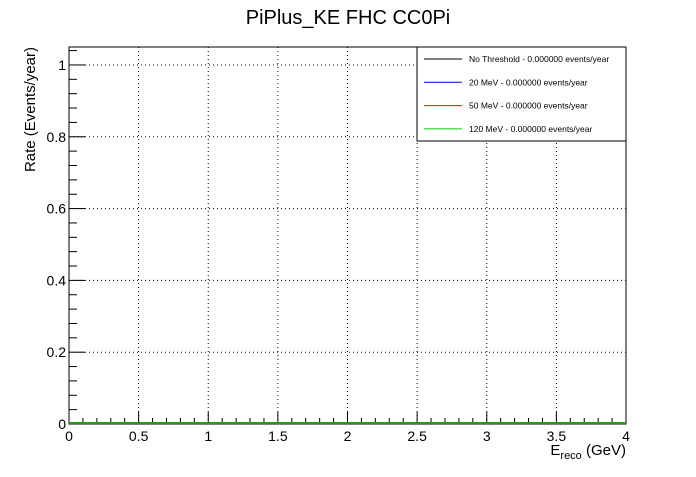 This screenshot has height=477, width=696. What do you see at coordinates (208, 436) in the screenshot?
I see `x-tick-label: 1` at bounding box center [208, 436].